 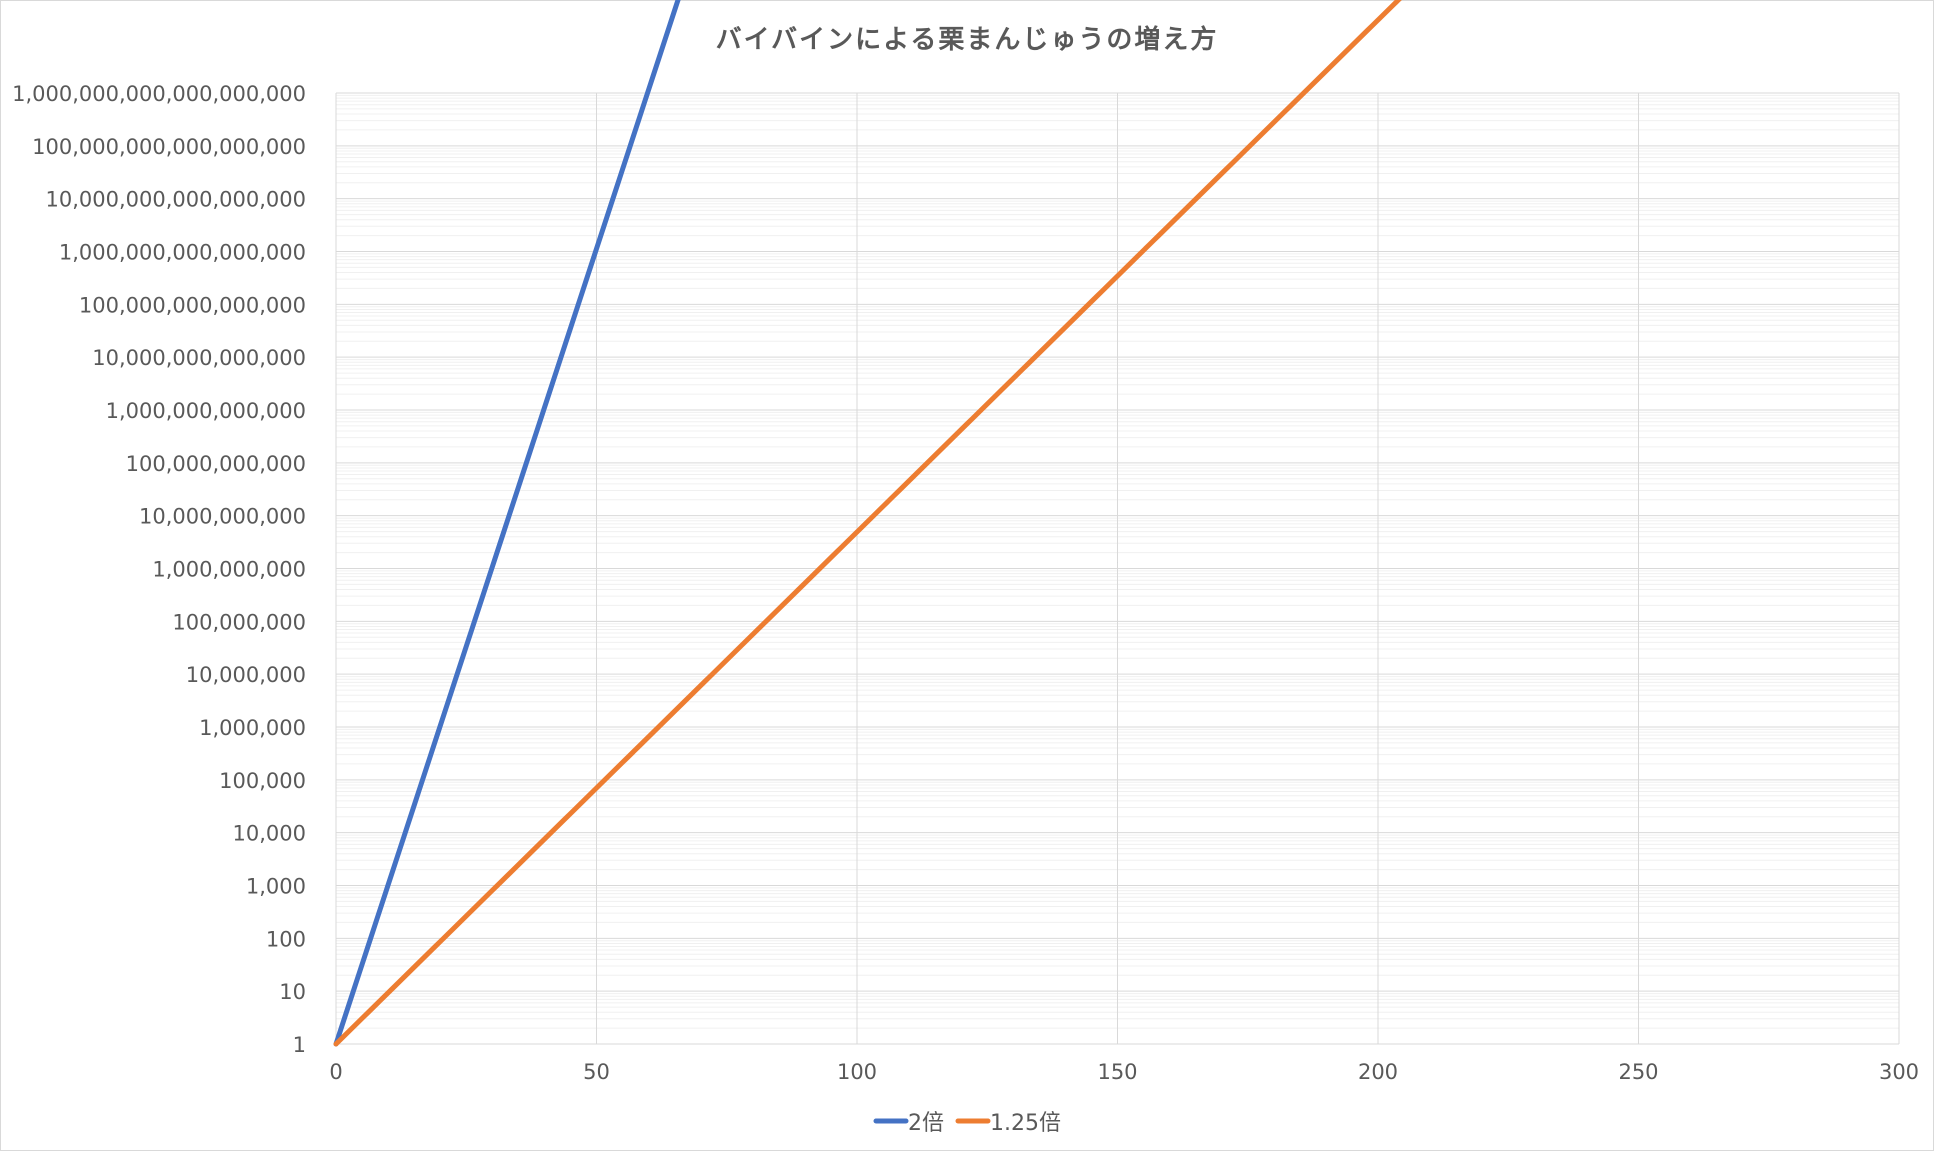 What do you see at coordinates (252, 728) in the screenshot?
I see `y-tick-label: 1,000,000` at bounding box center [252, 728].